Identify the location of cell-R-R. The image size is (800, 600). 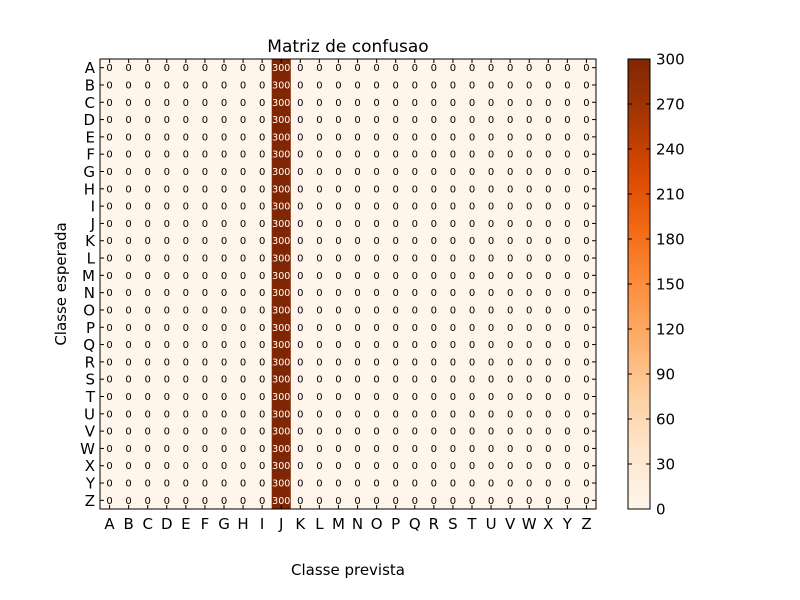
(434, 362).